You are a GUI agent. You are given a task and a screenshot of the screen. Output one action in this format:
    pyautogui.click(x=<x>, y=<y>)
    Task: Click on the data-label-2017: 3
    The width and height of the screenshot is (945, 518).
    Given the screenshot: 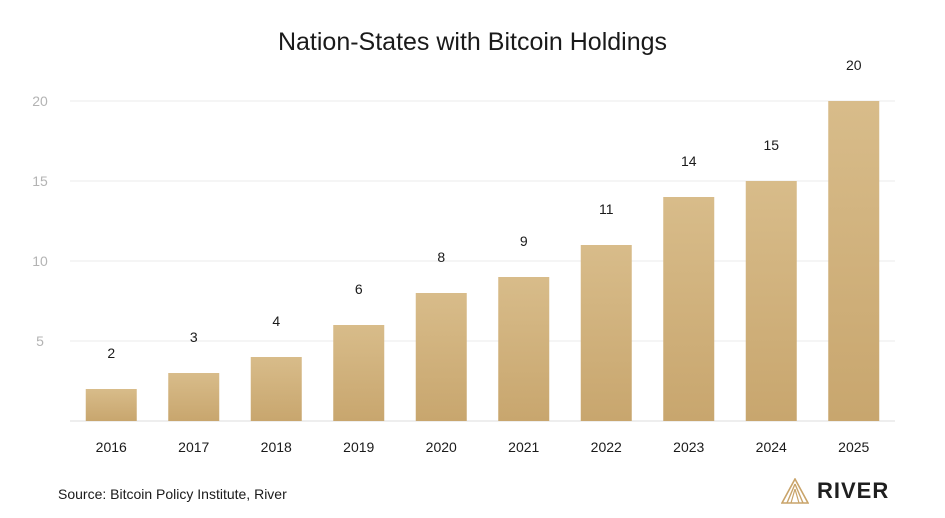 What is the action you would take?
    pyautogui.click(x=194, y=337)
    